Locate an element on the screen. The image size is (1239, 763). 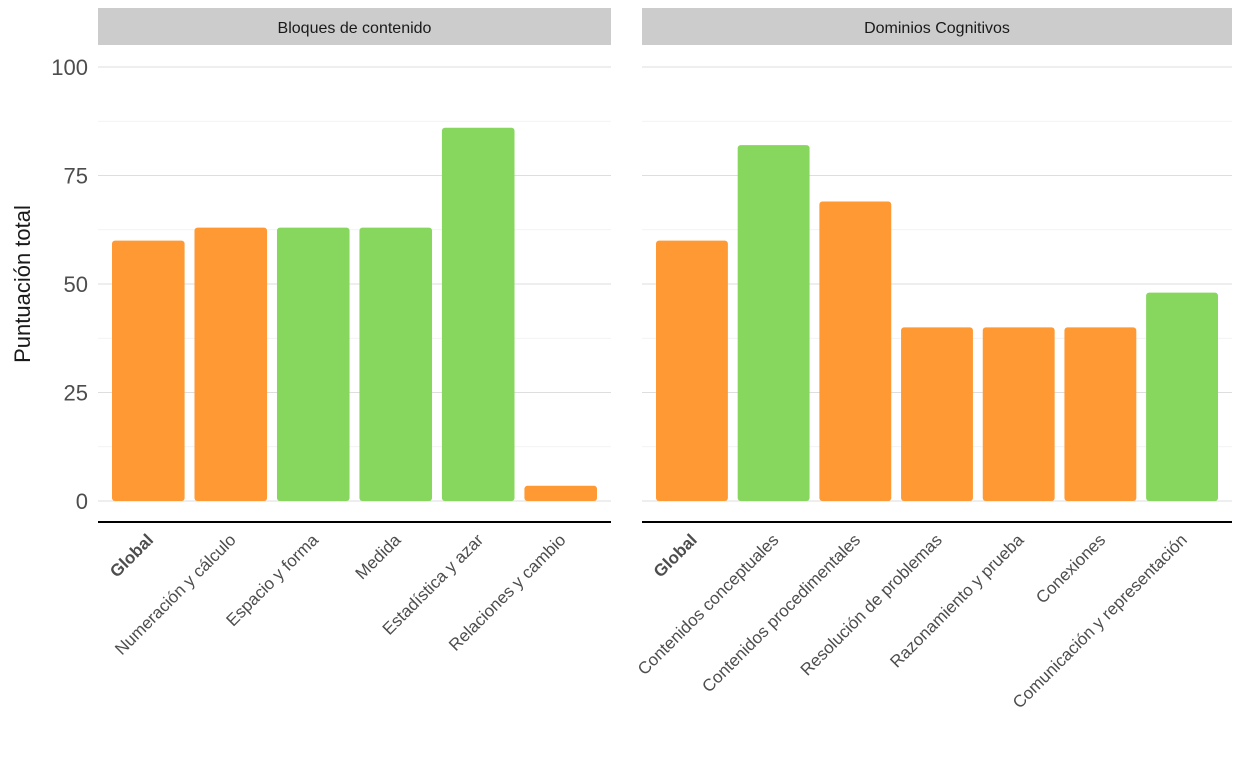
x-tick-label-1-4: Medida is located at coordinates (378, 556).